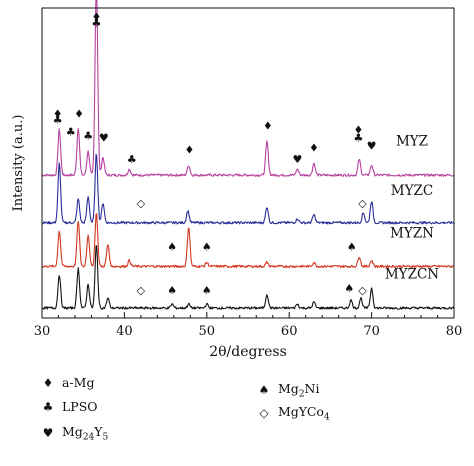 This screenshot has height=466, width=474. What do you see at coordinates (248, 277) in the screenshot?
I see `series-line-myzcn` at bounding box center [248, 277].